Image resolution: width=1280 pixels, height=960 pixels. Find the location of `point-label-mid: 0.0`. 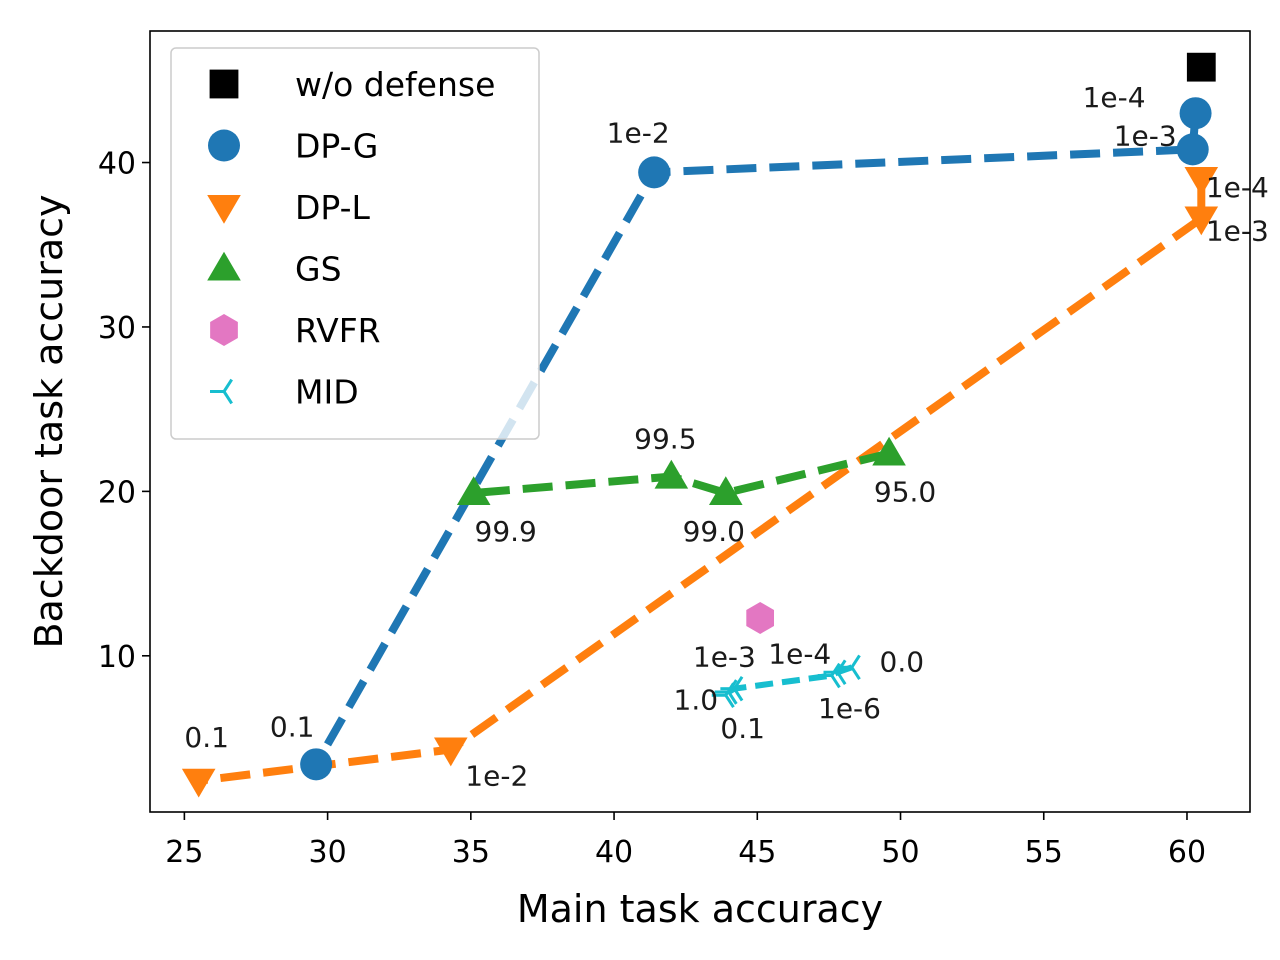

point-label-mid: 0.0 is located at coordinates (902, 661).